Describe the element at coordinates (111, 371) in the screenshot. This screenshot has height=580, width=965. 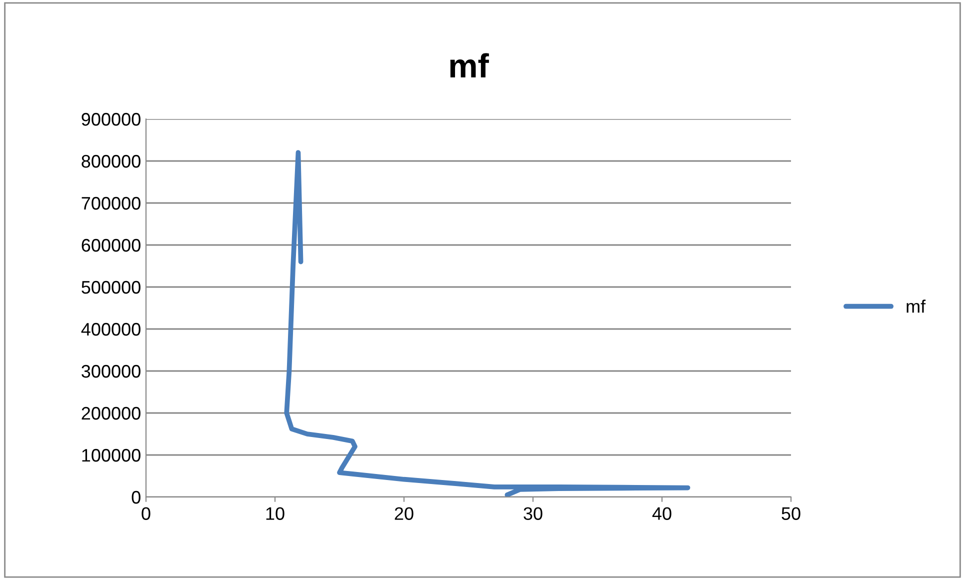
I see `y-tick-label: 300000` at that location.